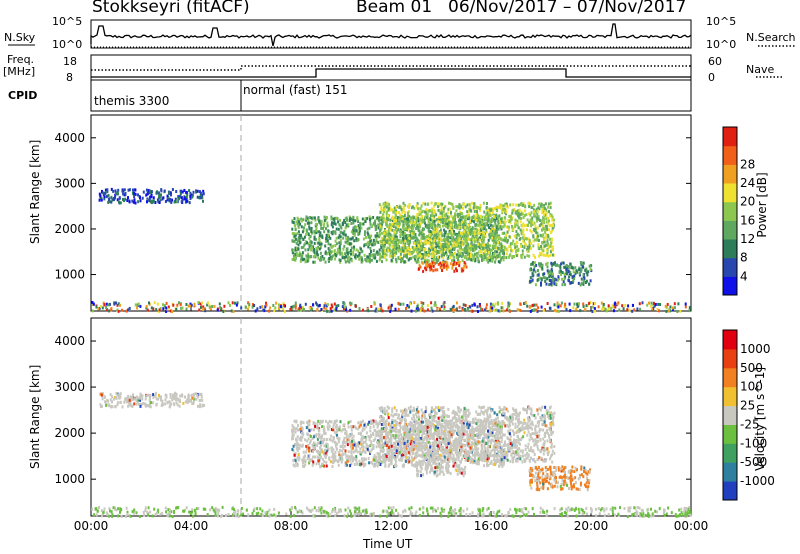  Describe the element at coordinates (747, 164) in the screenshot. I see `power-colorbar-tick: 28` at that location.